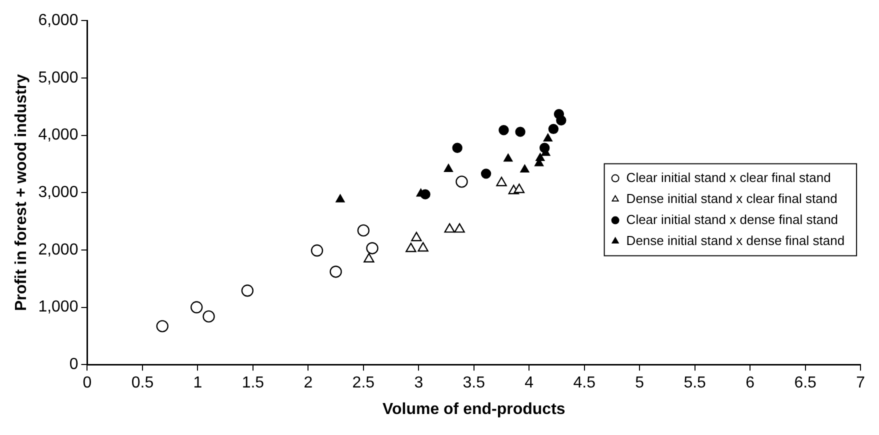 This screenshot has width=879, height=435. I want to click on y-tick-label: 2,000, so click(58, 249).